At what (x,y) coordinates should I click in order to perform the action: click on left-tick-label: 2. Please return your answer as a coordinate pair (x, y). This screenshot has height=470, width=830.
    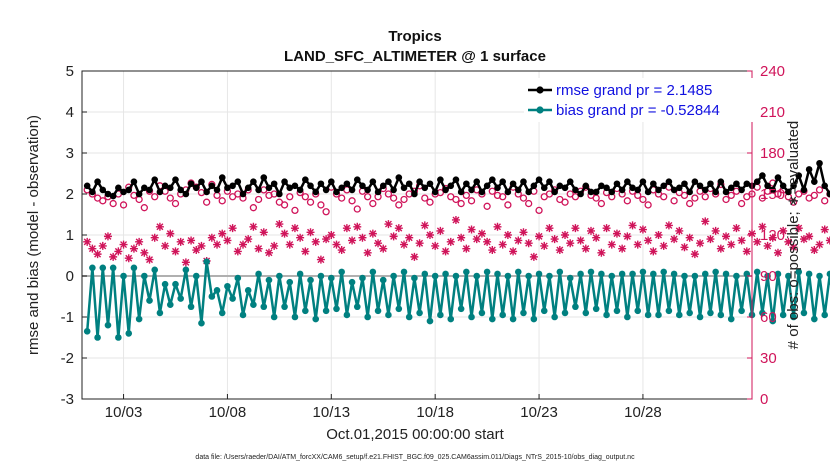
    Looking at the image, I should click on (70, 194).